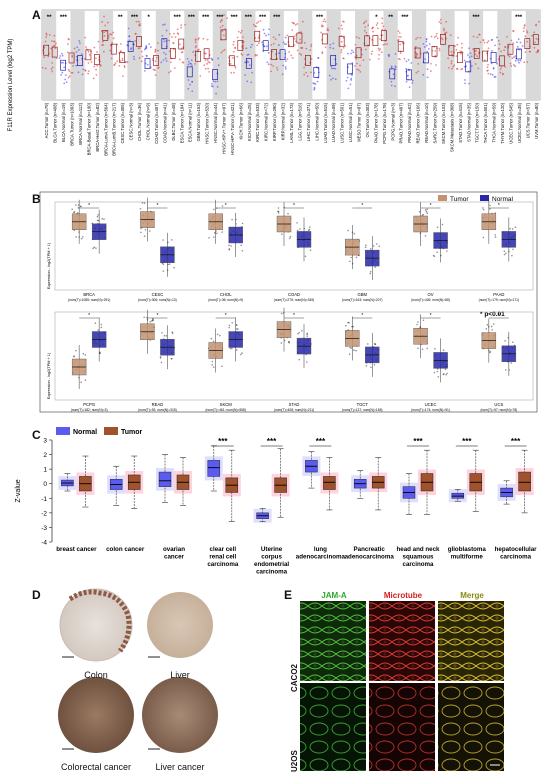  I want to click on c-category-label: renal cell, so click(222, 557).